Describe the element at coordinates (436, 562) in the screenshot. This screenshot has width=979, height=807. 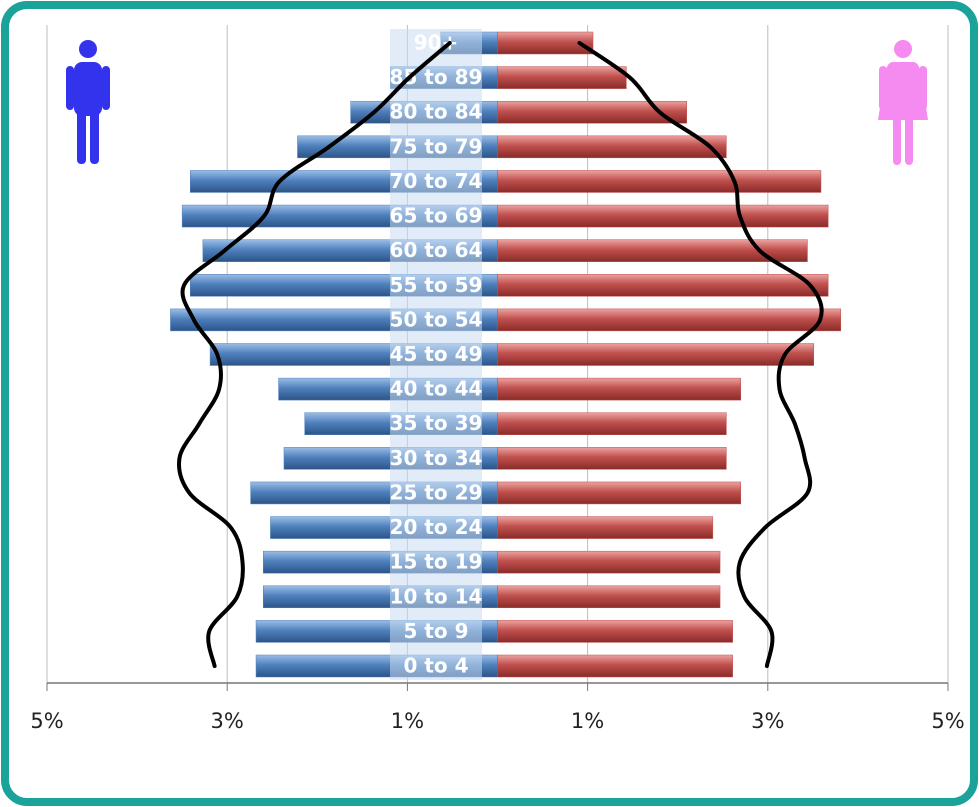
I see `category-label: 15 to 19` at that location.